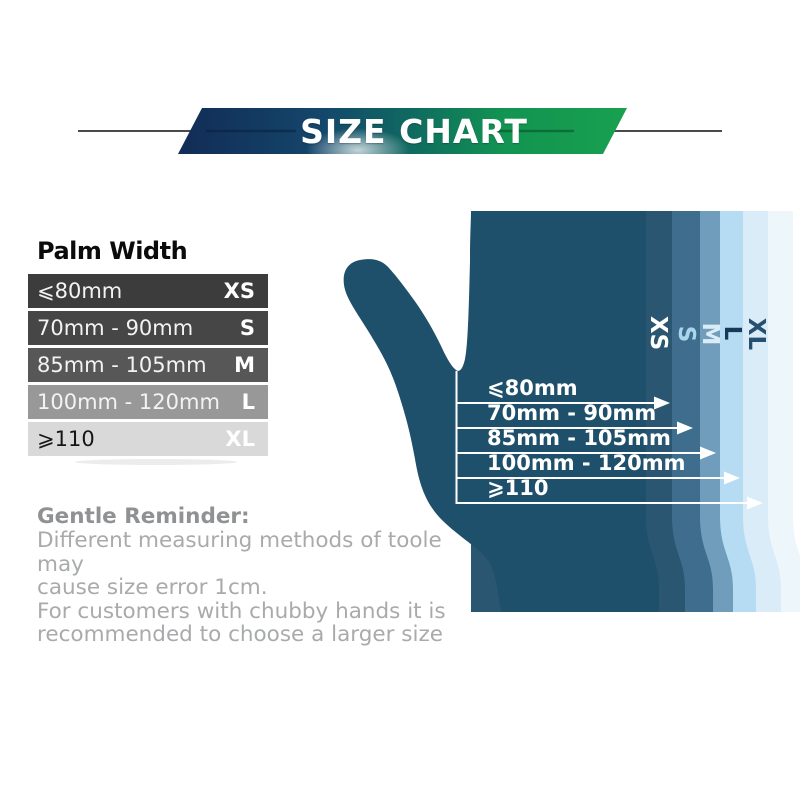 This screenshot has width=800, height=800. I want to click on table-row-xs: ⩽80mm XS, so click(148, 291).